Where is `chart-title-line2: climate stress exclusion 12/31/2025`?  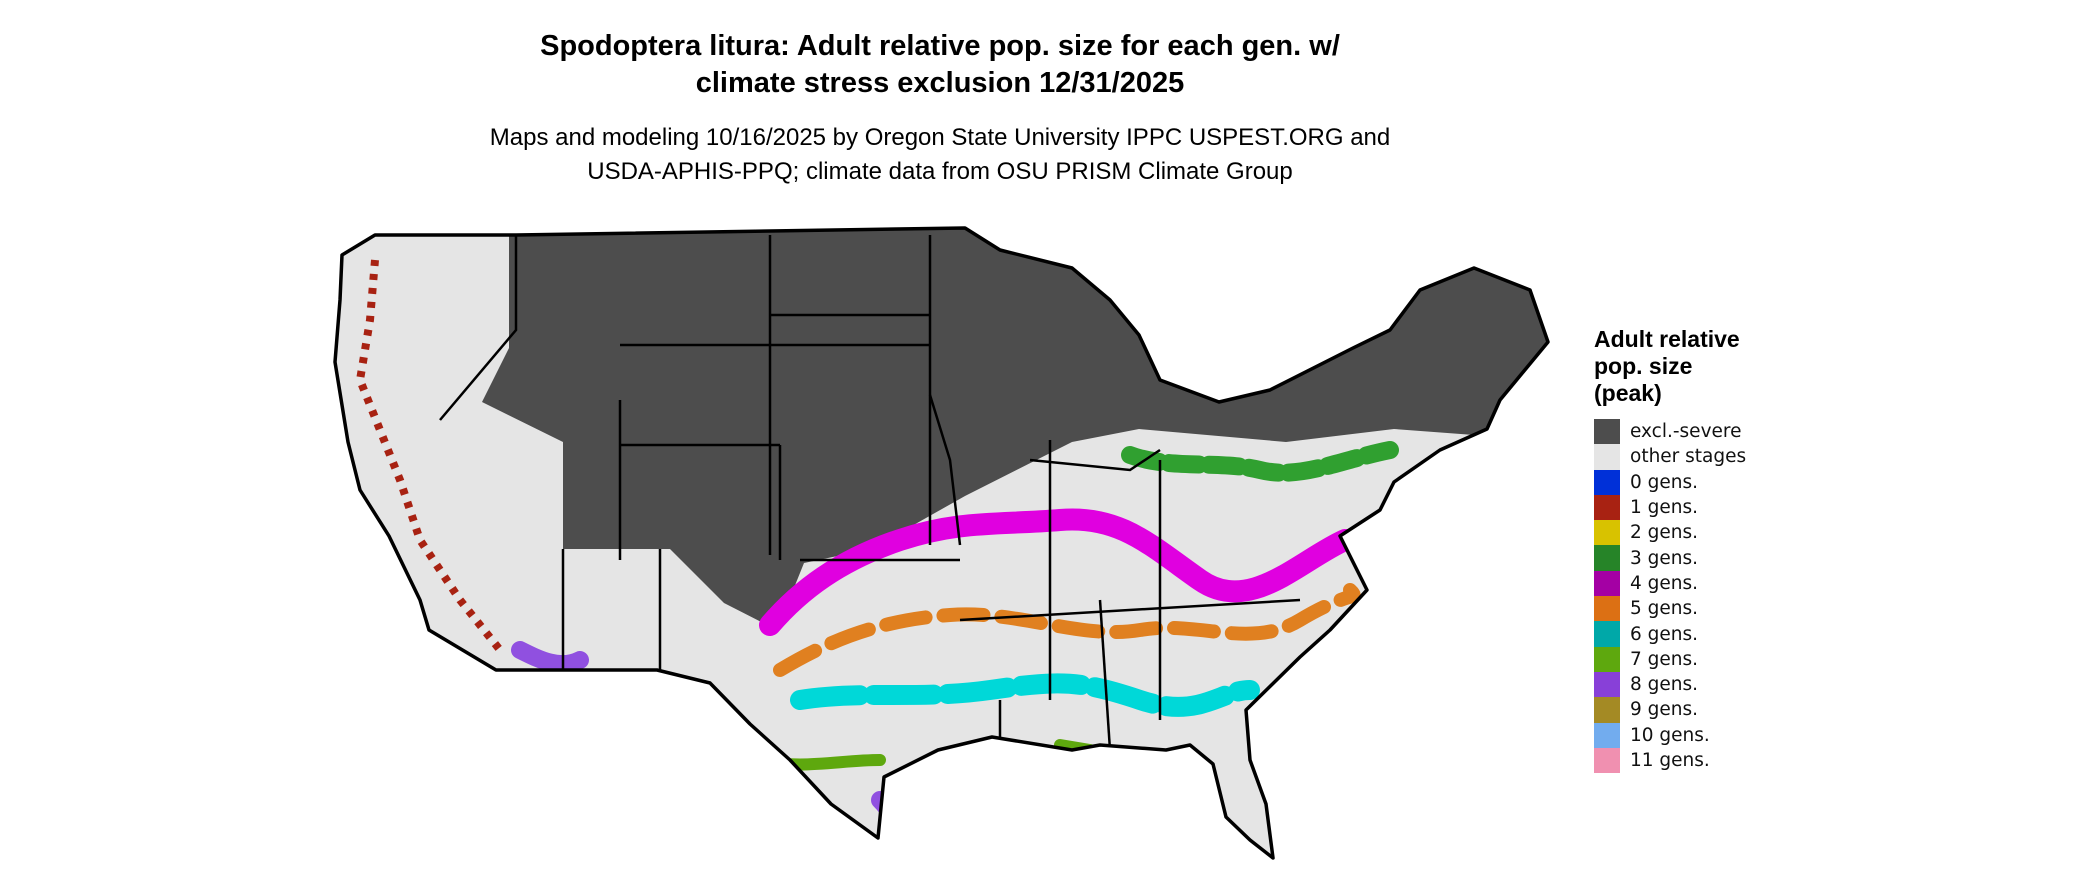
chart-title-line2: climate stress exclusion 12/31/2025 is located at coordinates (940, 83).